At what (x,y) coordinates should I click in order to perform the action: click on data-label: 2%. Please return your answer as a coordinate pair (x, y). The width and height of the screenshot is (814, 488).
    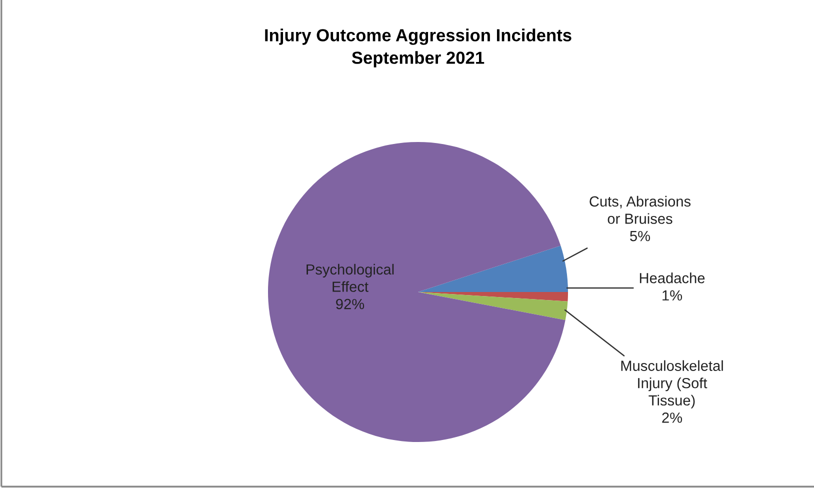
    Looking at the image, I should click on (672, 417).